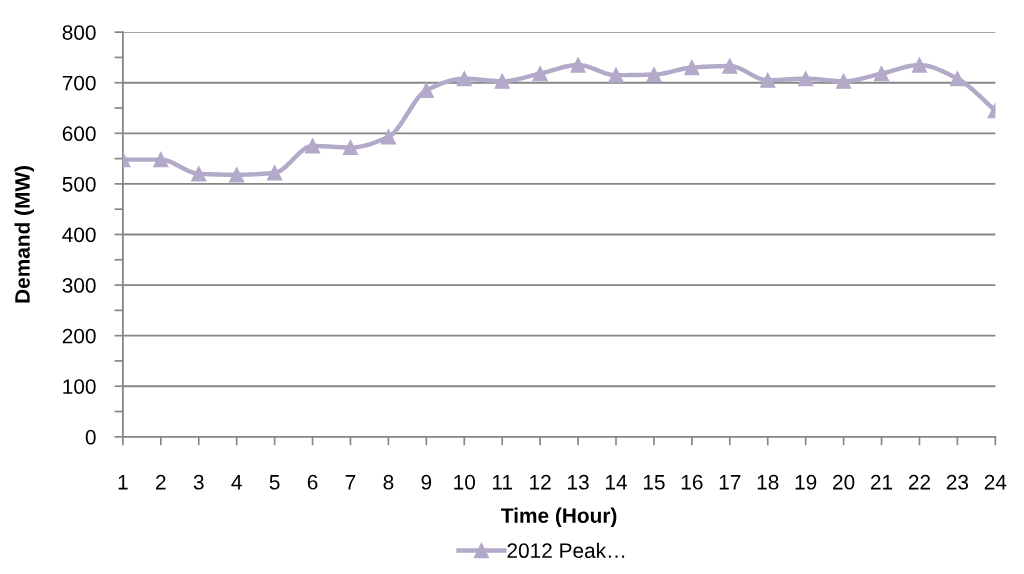  What do you see at coordinates (806, 482) in the screenshot?
I see `x-tick-label: 19` at bounding box center [806, 482].